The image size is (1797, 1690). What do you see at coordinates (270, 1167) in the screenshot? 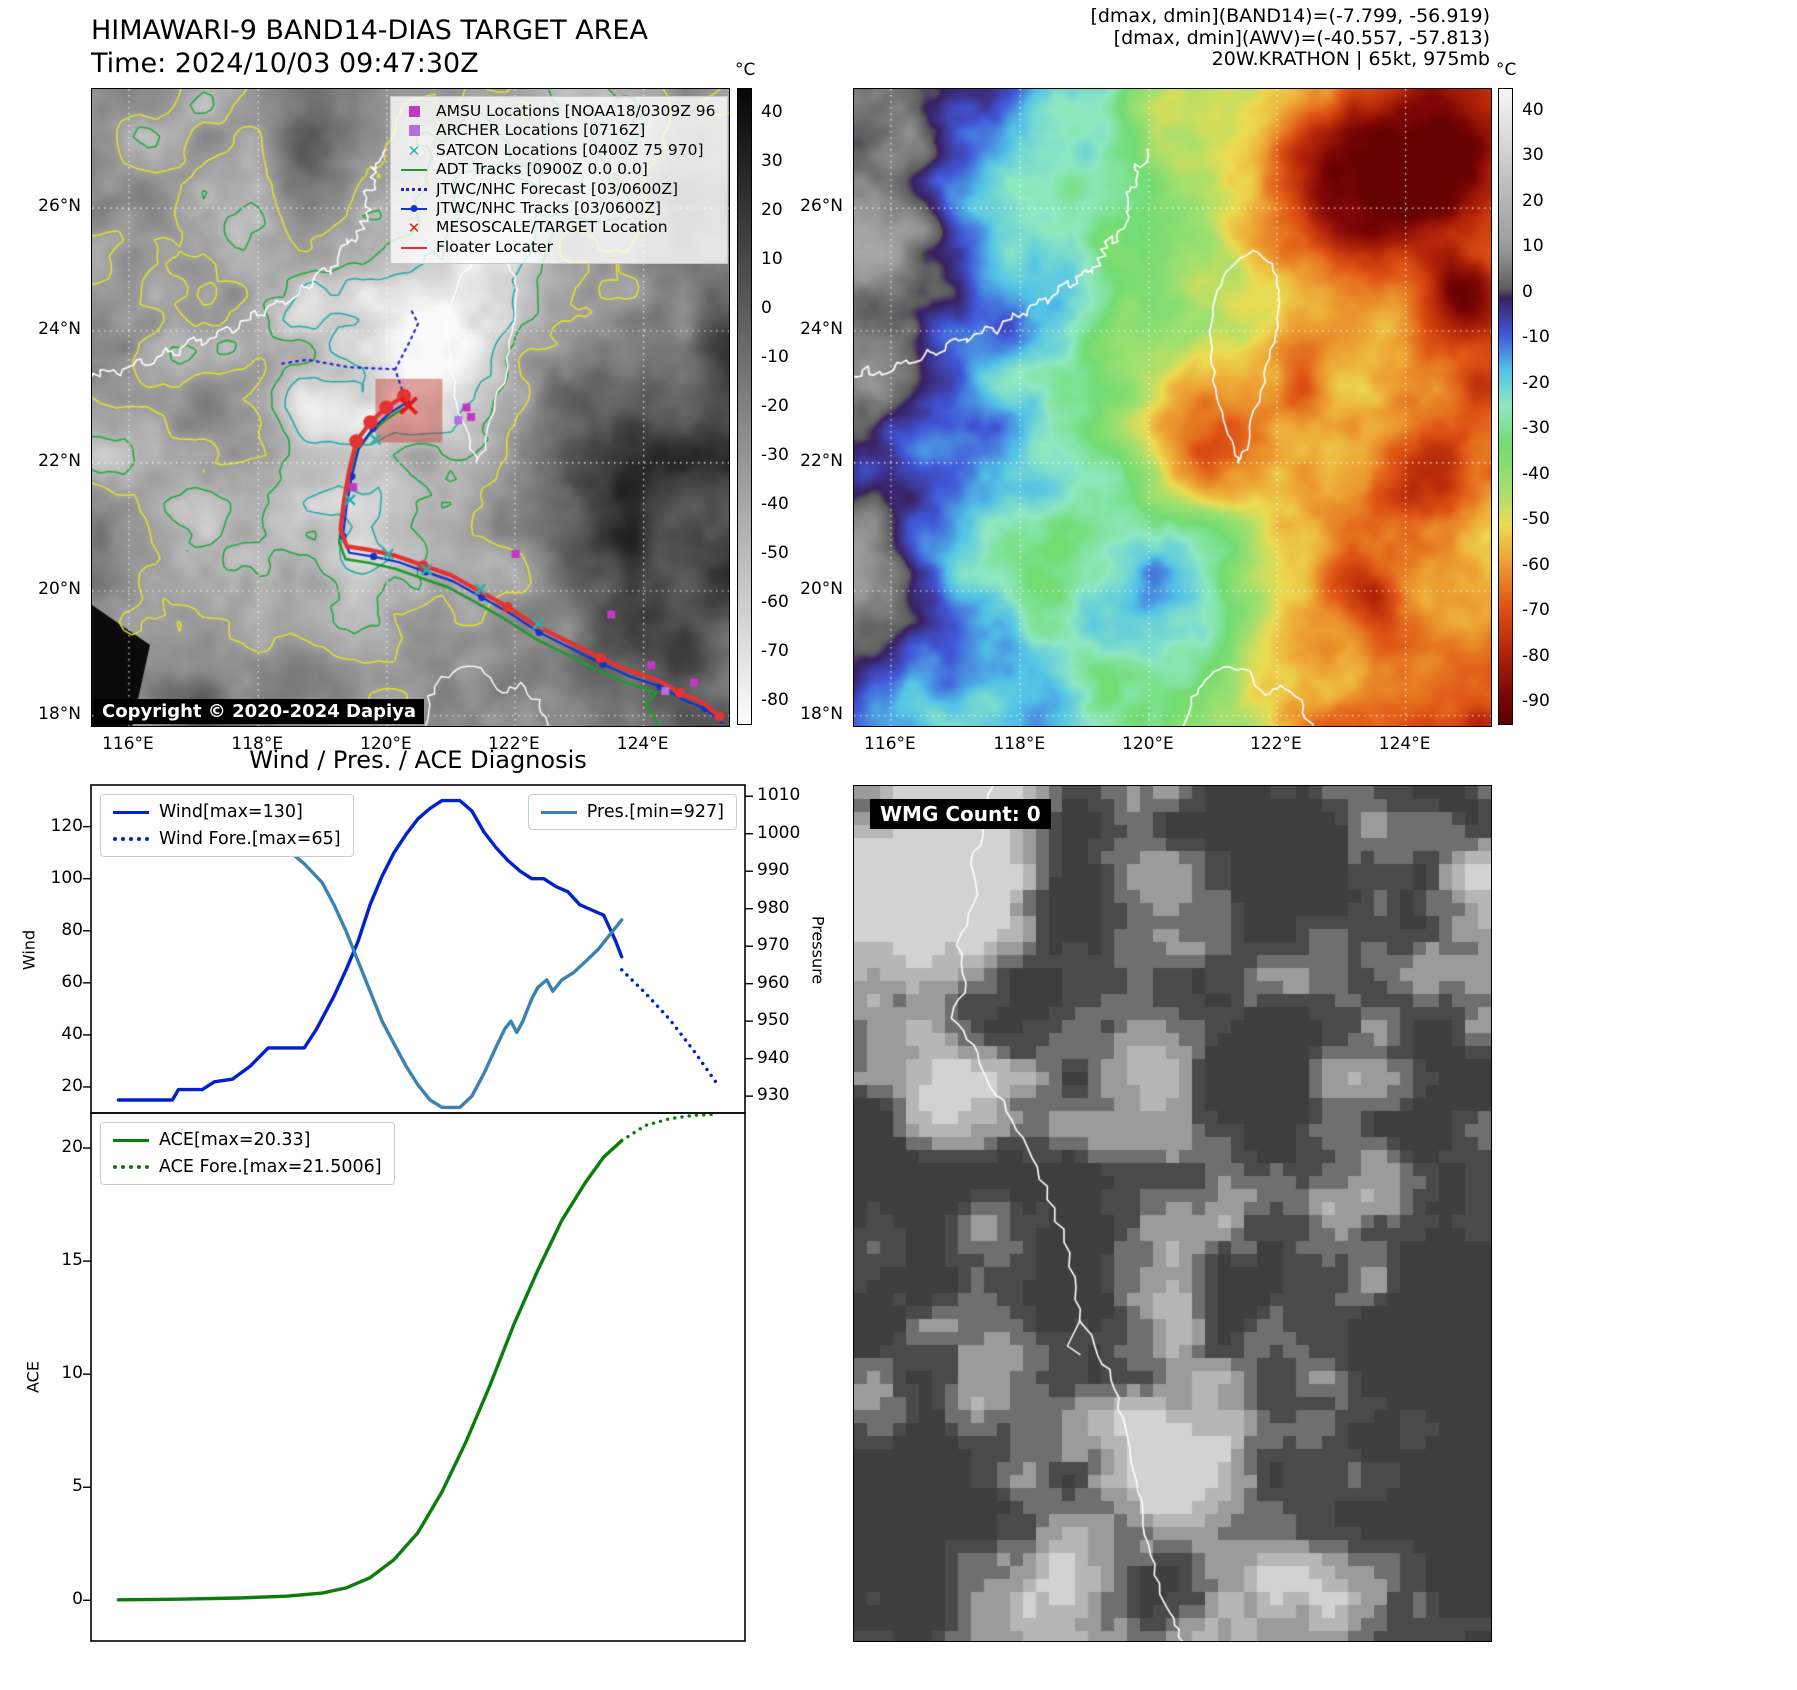
I see `ace-forecast-legend-label: ACE Fore.[max=21.5006]` at bounding box center [270, 1167].